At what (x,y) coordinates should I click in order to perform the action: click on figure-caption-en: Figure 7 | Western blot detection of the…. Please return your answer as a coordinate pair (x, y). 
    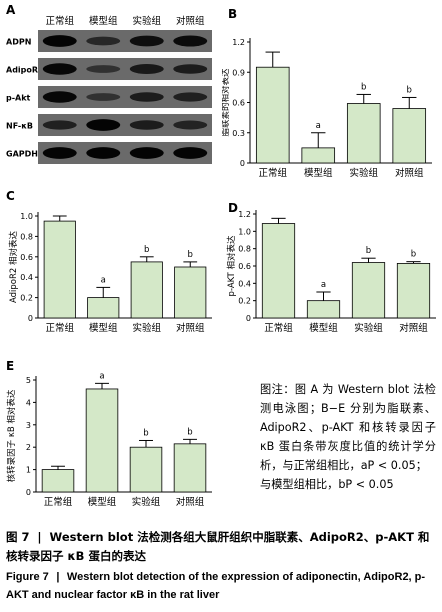
    Looking at the image, I should click on (222, 586).